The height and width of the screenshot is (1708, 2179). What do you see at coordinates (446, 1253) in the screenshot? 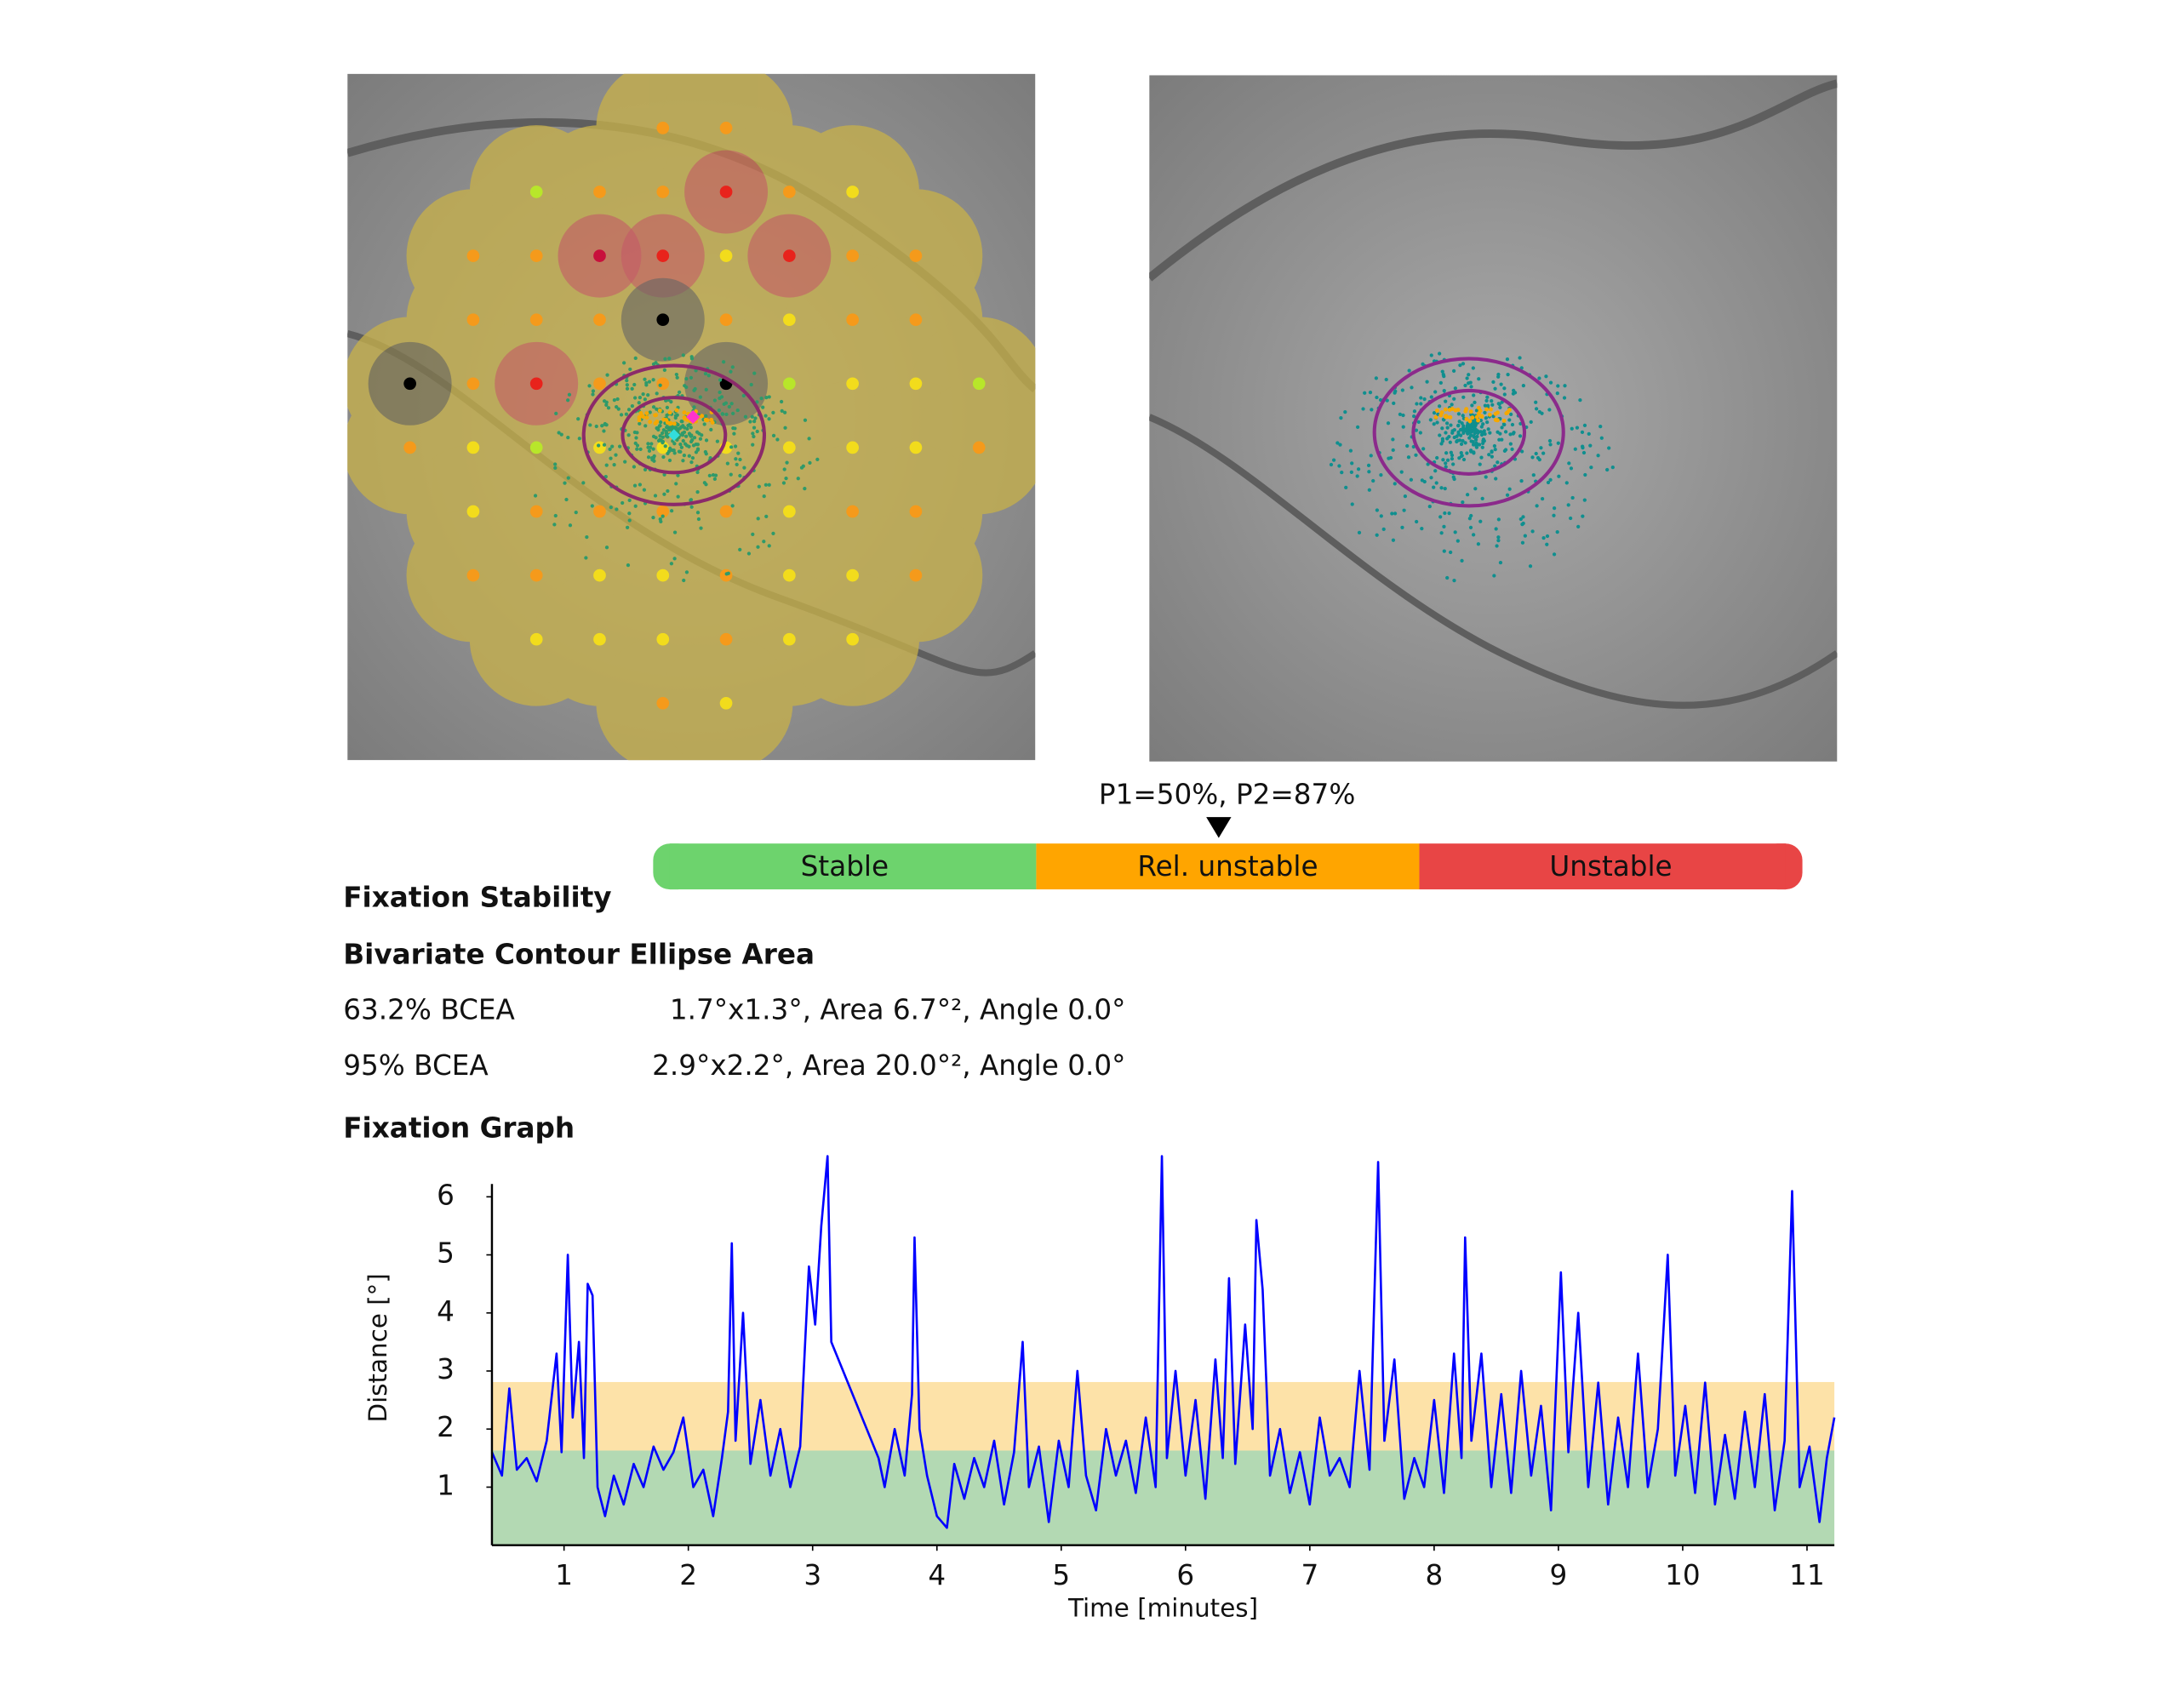
I see `y-tick-label: 5` at bounding box center [446, 1253].